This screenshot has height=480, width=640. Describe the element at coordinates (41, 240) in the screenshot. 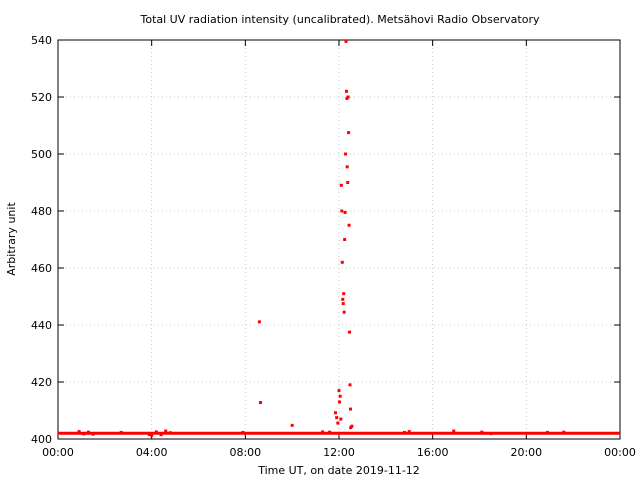

I see `y-tick-labels: 400 420 440 460 480 500 520 540` at that location.